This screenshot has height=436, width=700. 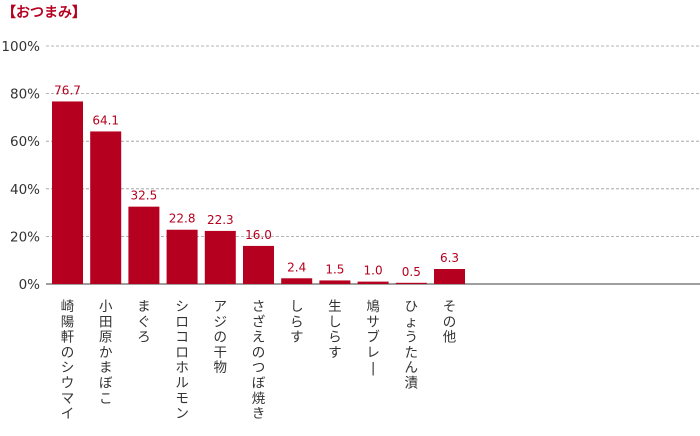 What do you see at coordinates (221, 337) in the screenshot?
I see `category-label: アジの干物` at bounding box center [221, 337].